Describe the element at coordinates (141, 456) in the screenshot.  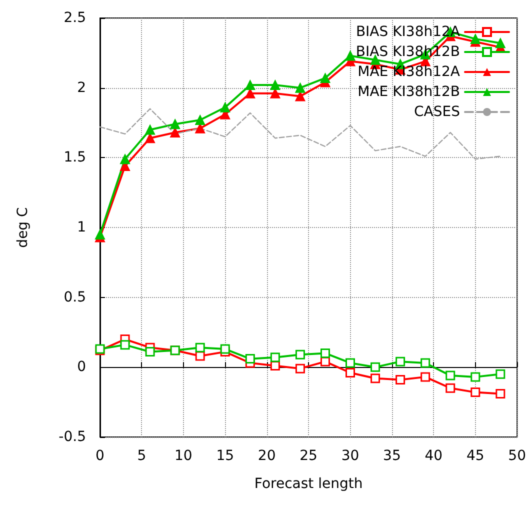
I see `x-tick-label: 5` at that location.